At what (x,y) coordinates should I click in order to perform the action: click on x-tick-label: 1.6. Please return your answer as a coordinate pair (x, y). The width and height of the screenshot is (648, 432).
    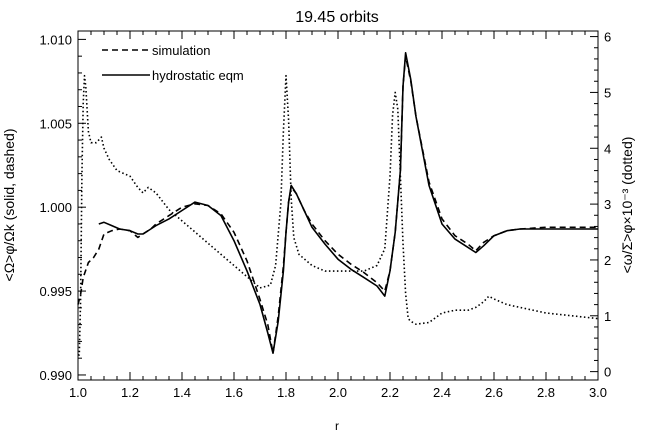
    Looking at the image, I should click on (234, 392).